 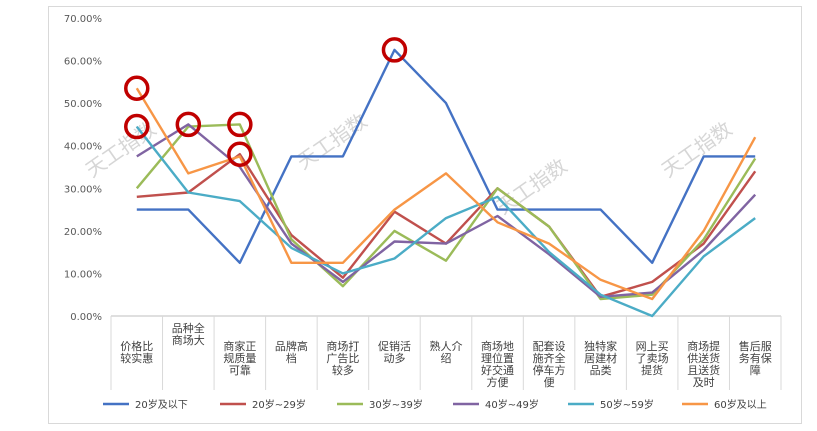 What do you see at coordinates (83, 104) in the screenshot?
I see `y-tick-label: 50.00%` at bounding box center [83, 104].